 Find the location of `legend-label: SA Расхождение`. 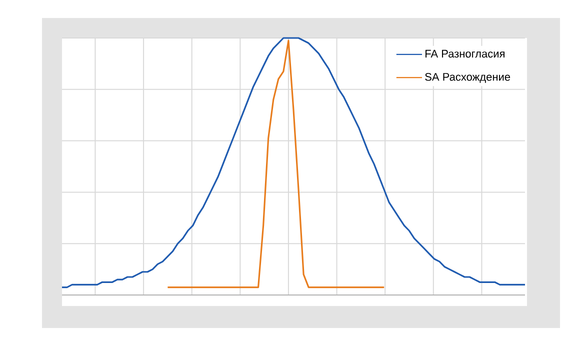

legend-label: SA Расхождение is located at coordinates (467, 77).